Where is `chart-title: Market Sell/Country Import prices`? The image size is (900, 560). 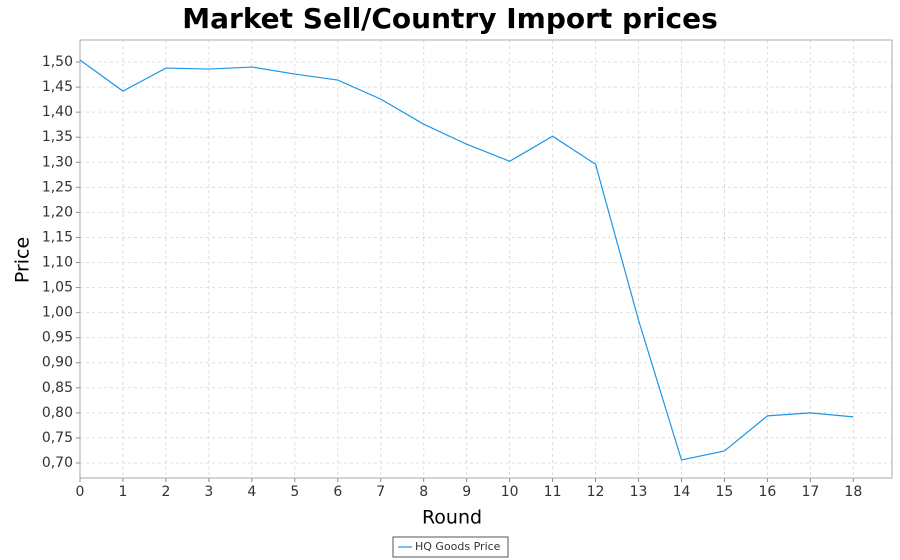 chart-title: Market Sell/Country Import prices is located at coordinates (450, 18).